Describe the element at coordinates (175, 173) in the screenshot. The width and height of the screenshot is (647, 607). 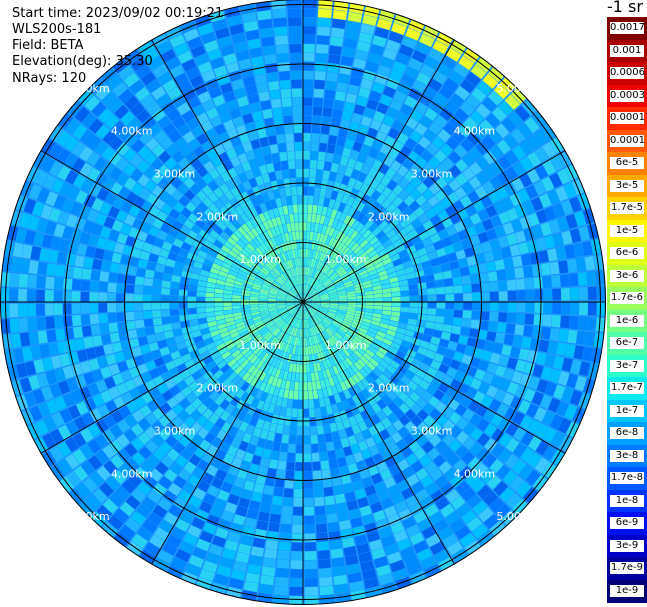
I see `range-label: 3.00km` at that location.